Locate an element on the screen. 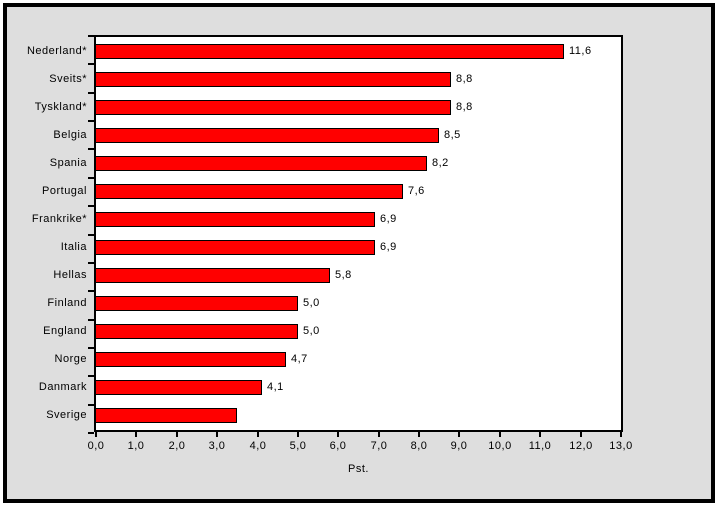  x-tick-label: 0,0 is located at coordinates (96, 446).